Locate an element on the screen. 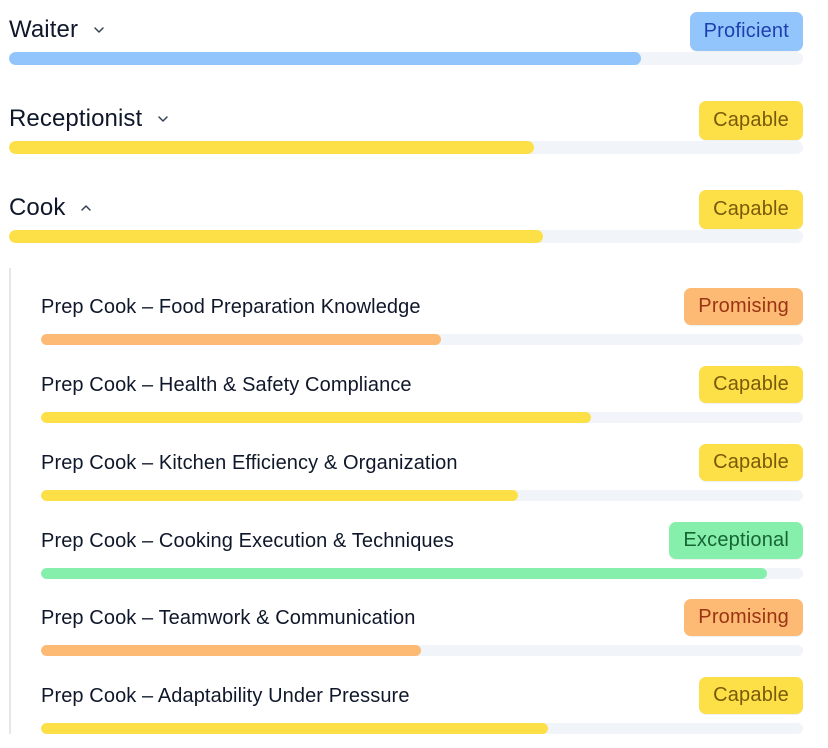 The height and width of the screenshot is (748, 828). role-title: Cook is located at coordinates (37, 207).